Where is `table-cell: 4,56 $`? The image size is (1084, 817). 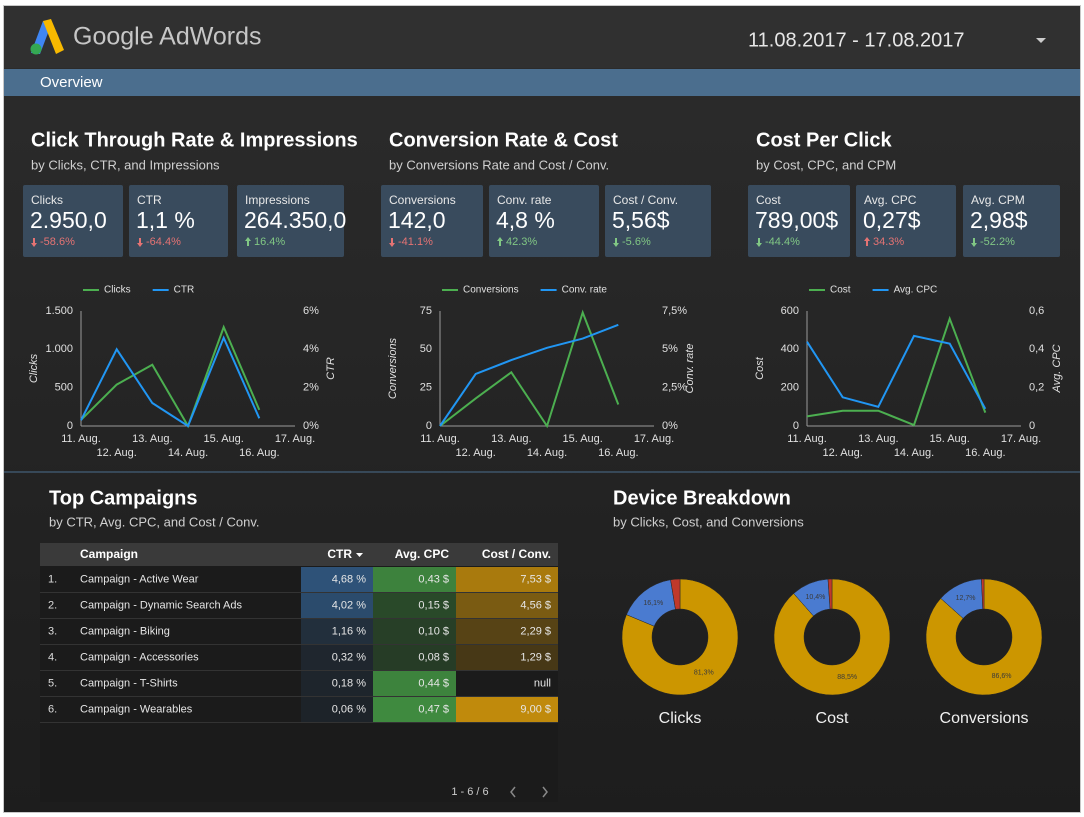
table-cell: 4,56 $ is located at coordinates (535, 605).